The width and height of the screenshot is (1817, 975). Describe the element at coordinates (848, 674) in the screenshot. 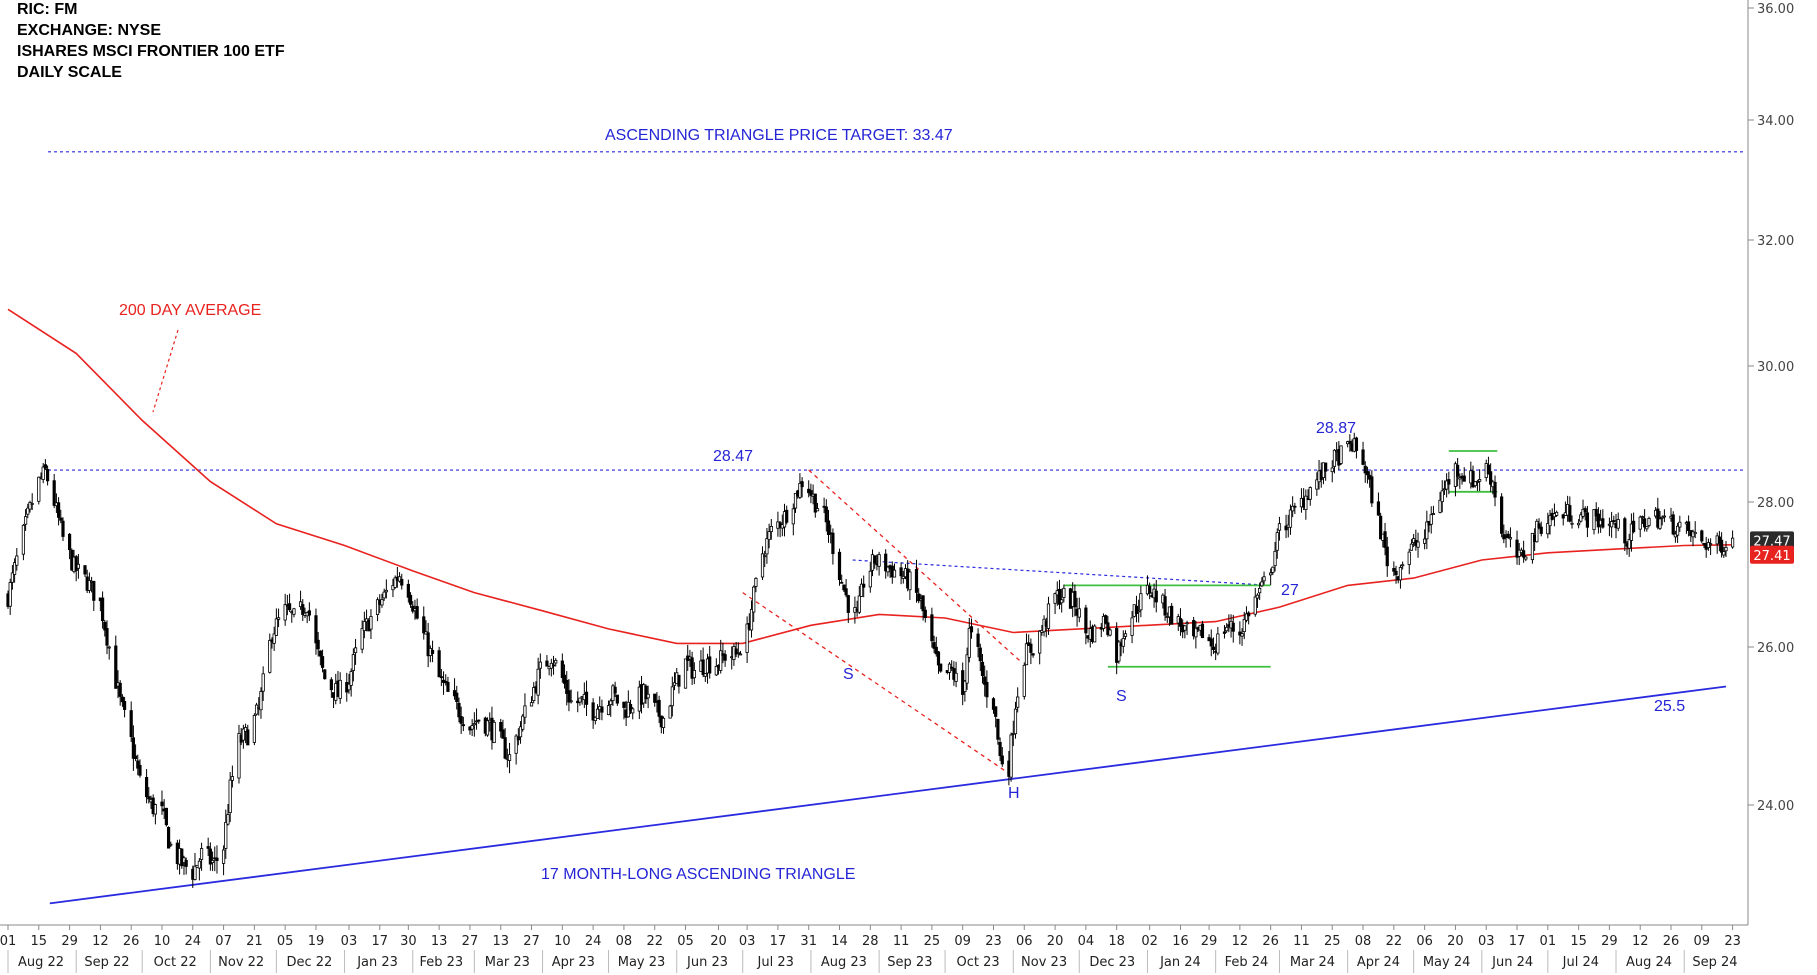

I see `left-shoulder-label: S` at that location.